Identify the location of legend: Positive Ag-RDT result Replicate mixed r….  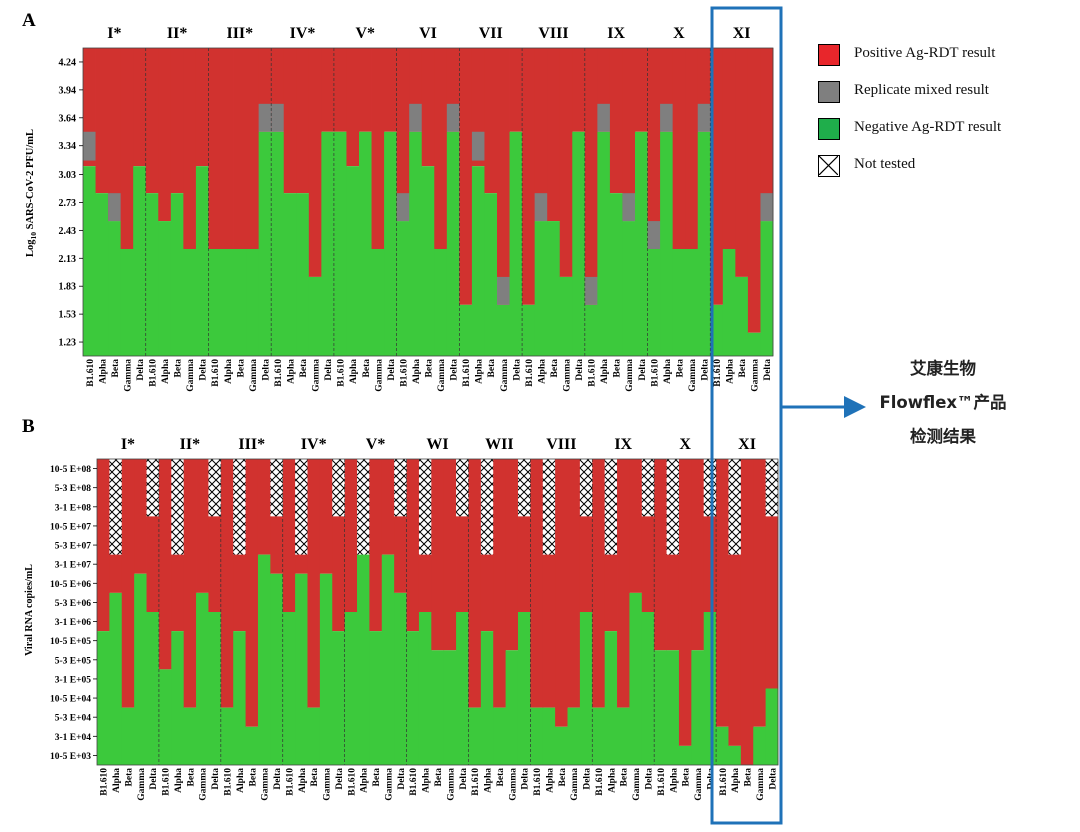
(938, 118).